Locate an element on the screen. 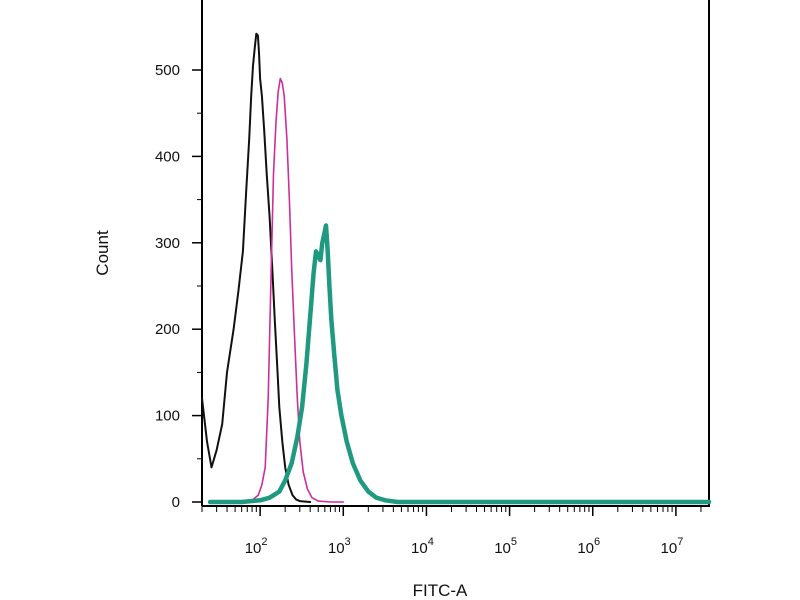 The width and height of the screenshot is (800, 600). x-tick-label: 10² is located at coordinates (256, 546).